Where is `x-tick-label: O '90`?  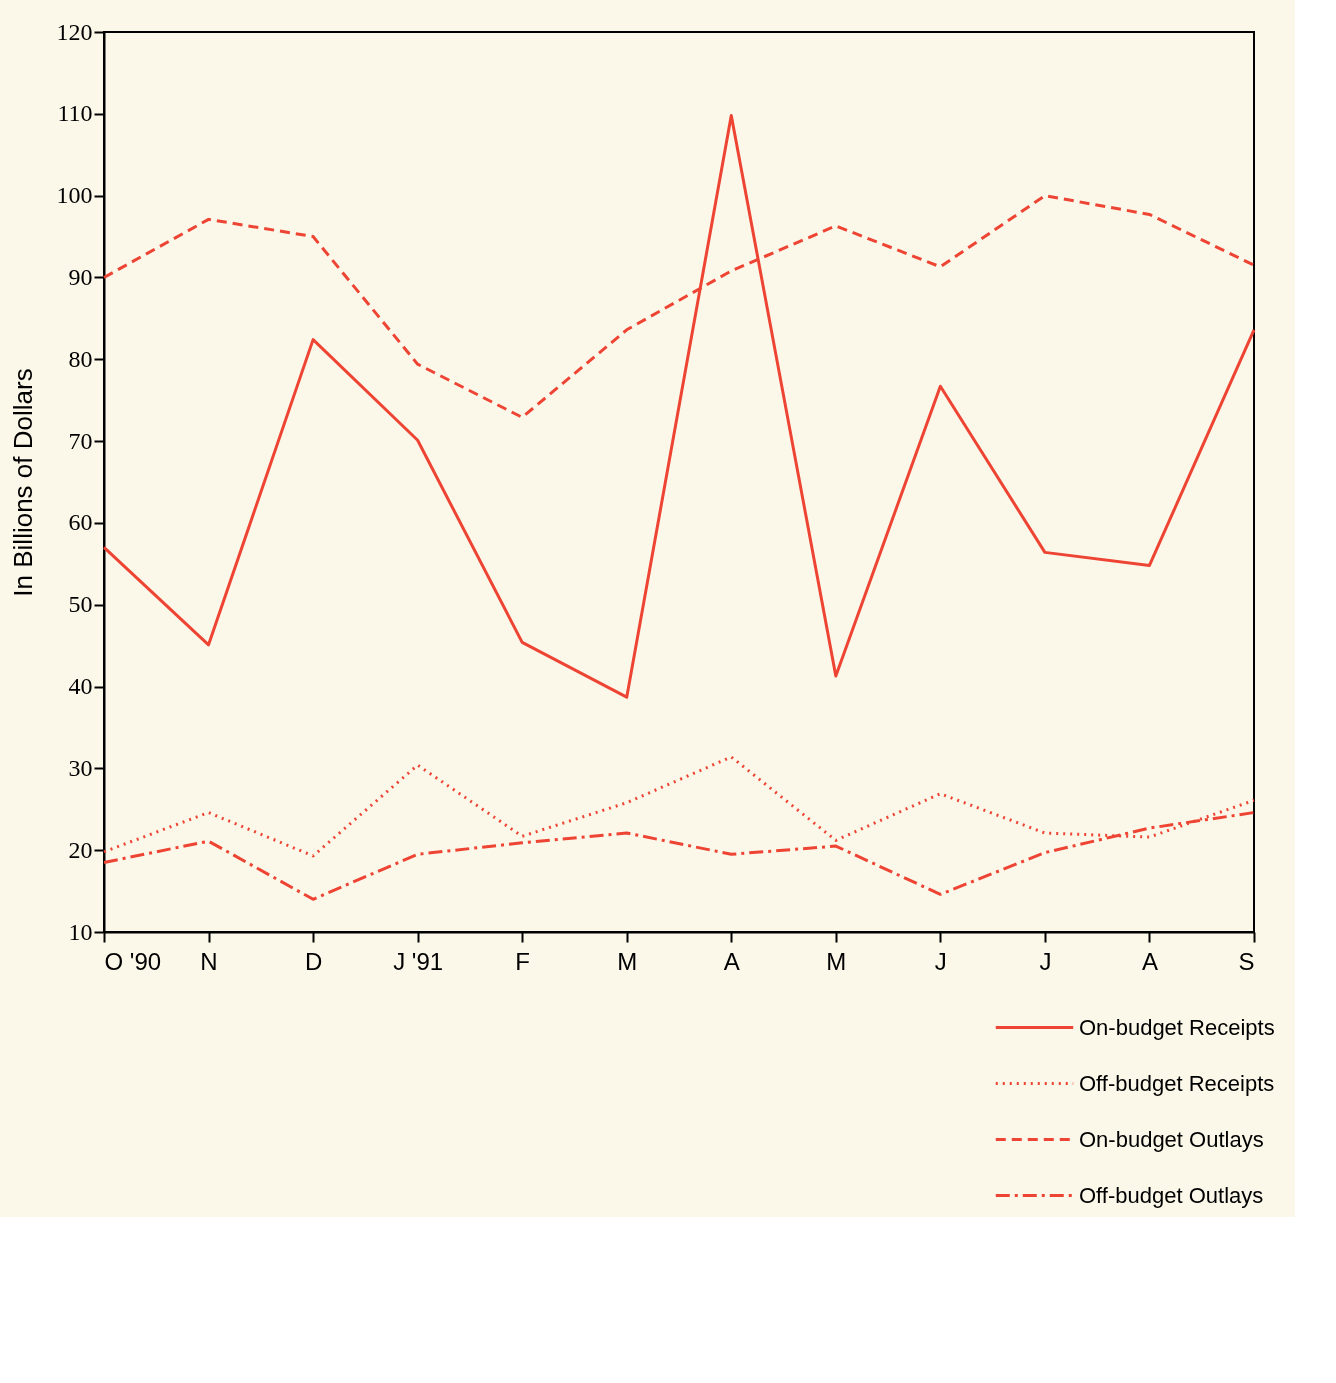 x-tick-label: O '90 is located at coordinates (133, 961).